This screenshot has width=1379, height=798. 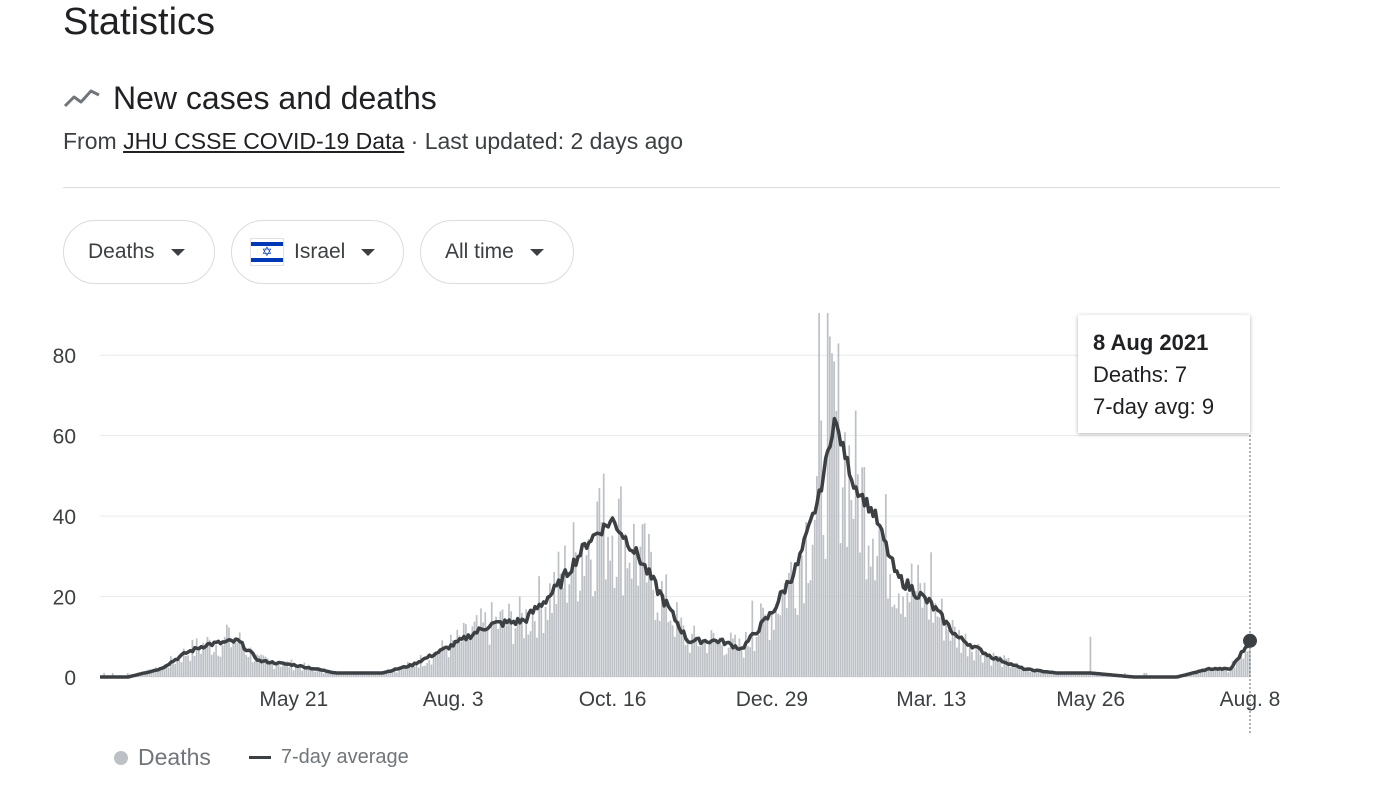 What do you see at coordinates (1250, 640) in the screenshot?
I see `highlighted-point` at bounding box center [1250, 640].